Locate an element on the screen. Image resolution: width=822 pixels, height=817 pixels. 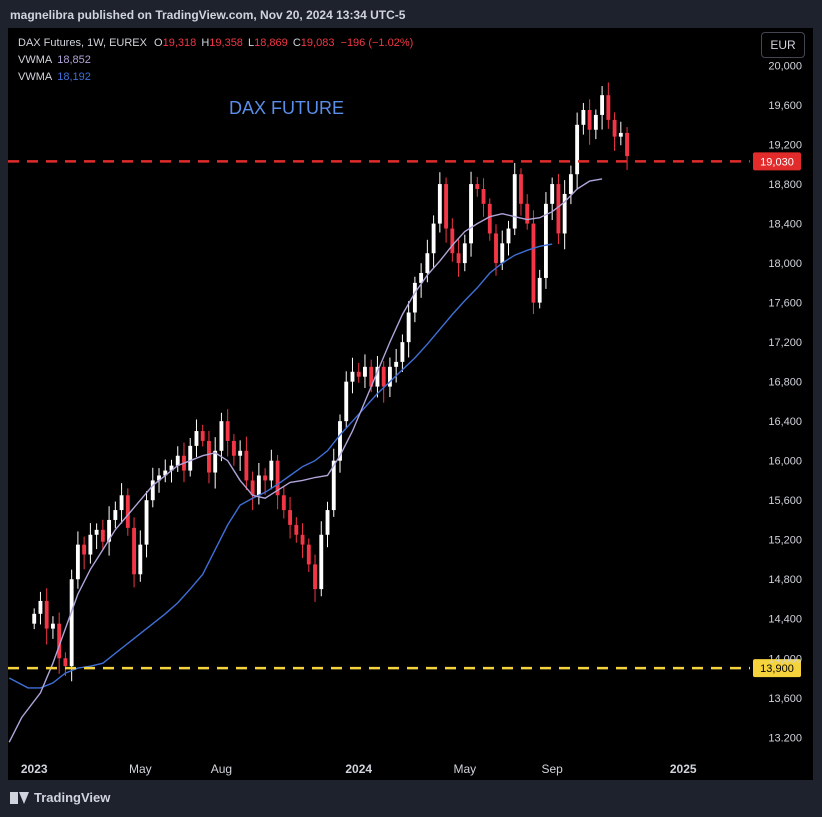
low-label: L is located at coordinates (251, 43).